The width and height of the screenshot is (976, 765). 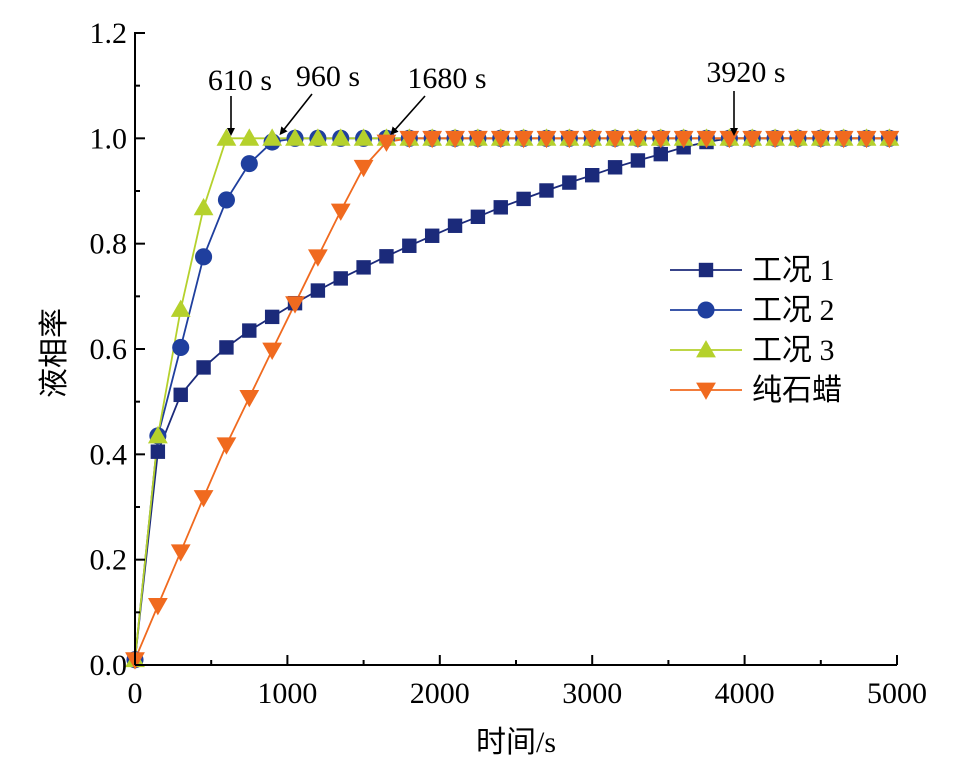 What do you see at coordinates (793, 350) in the screenshot?
I see `legend-label: 工况 3` at bounding box center [793, 350].